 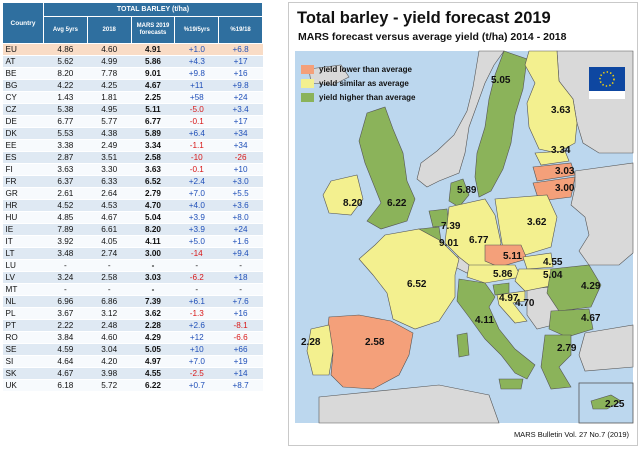 I want to click on p18-cell: +1.6, so click(x=240, y=241).